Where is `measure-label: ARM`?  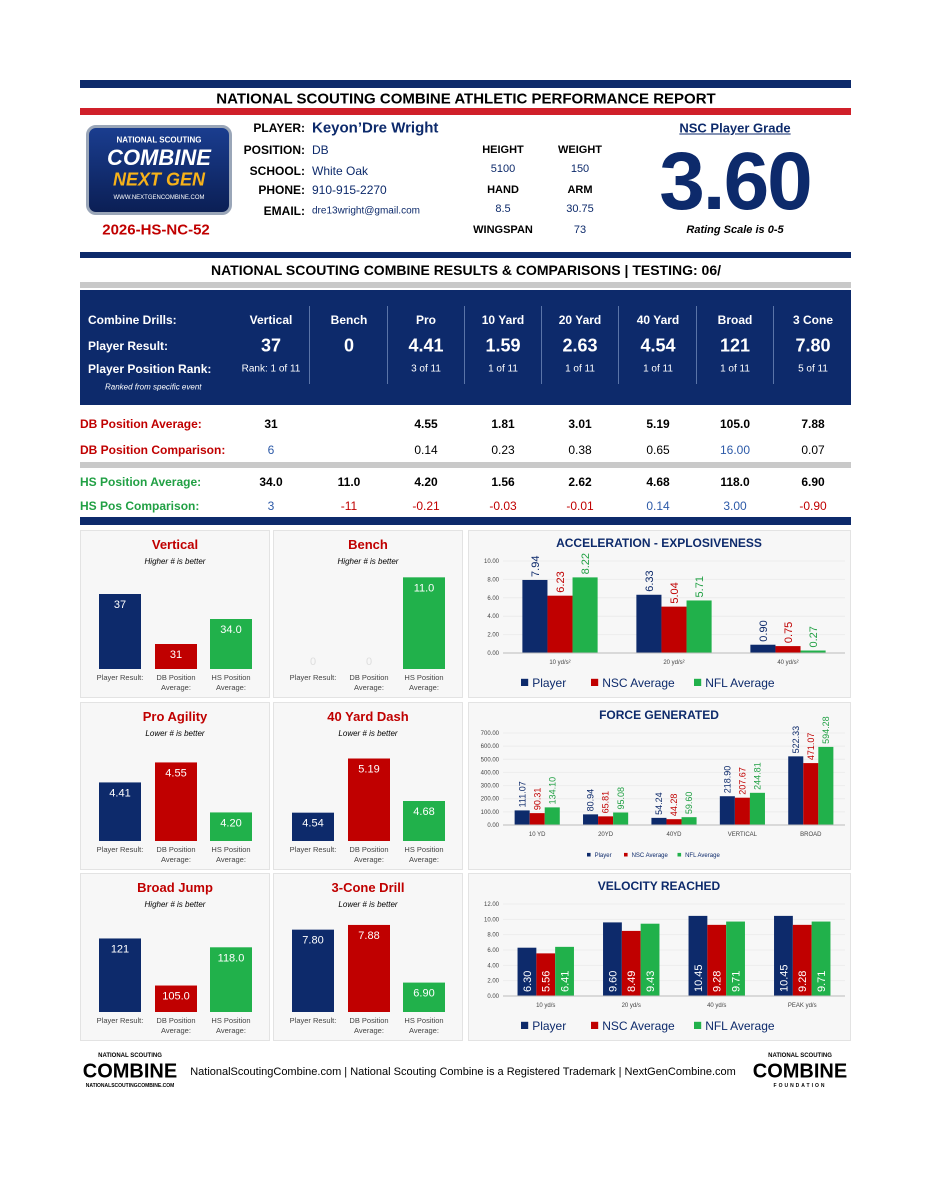
measure-label: ARM is located at coordinates (580, 190).